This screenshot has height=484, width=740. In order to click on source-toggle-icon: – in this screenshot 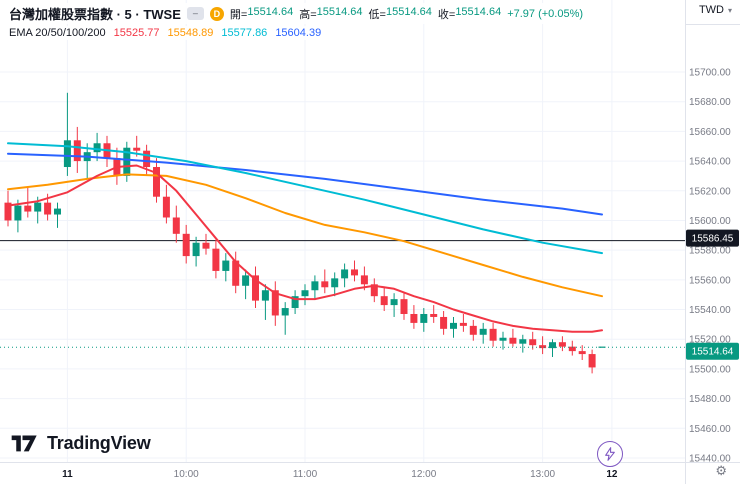, I will do `click(195, 13)`.